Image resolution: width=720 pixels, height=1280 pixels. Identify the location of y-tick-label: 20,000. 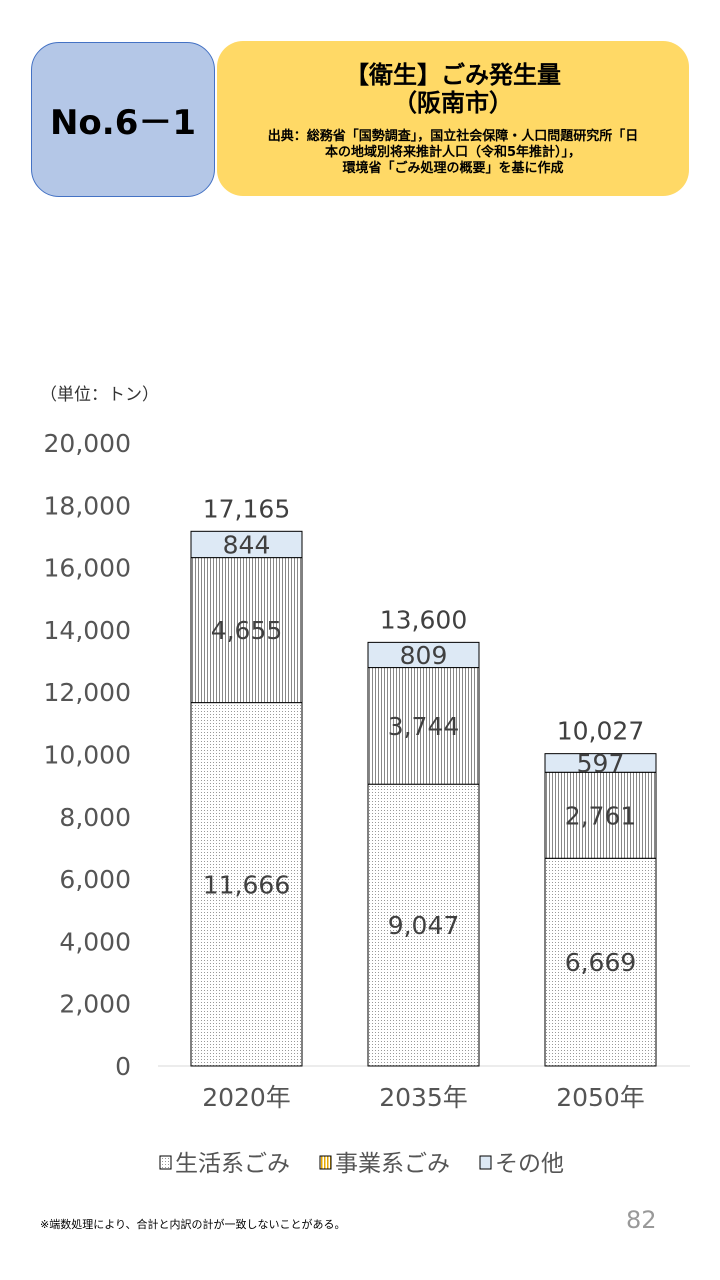
(87, 443).